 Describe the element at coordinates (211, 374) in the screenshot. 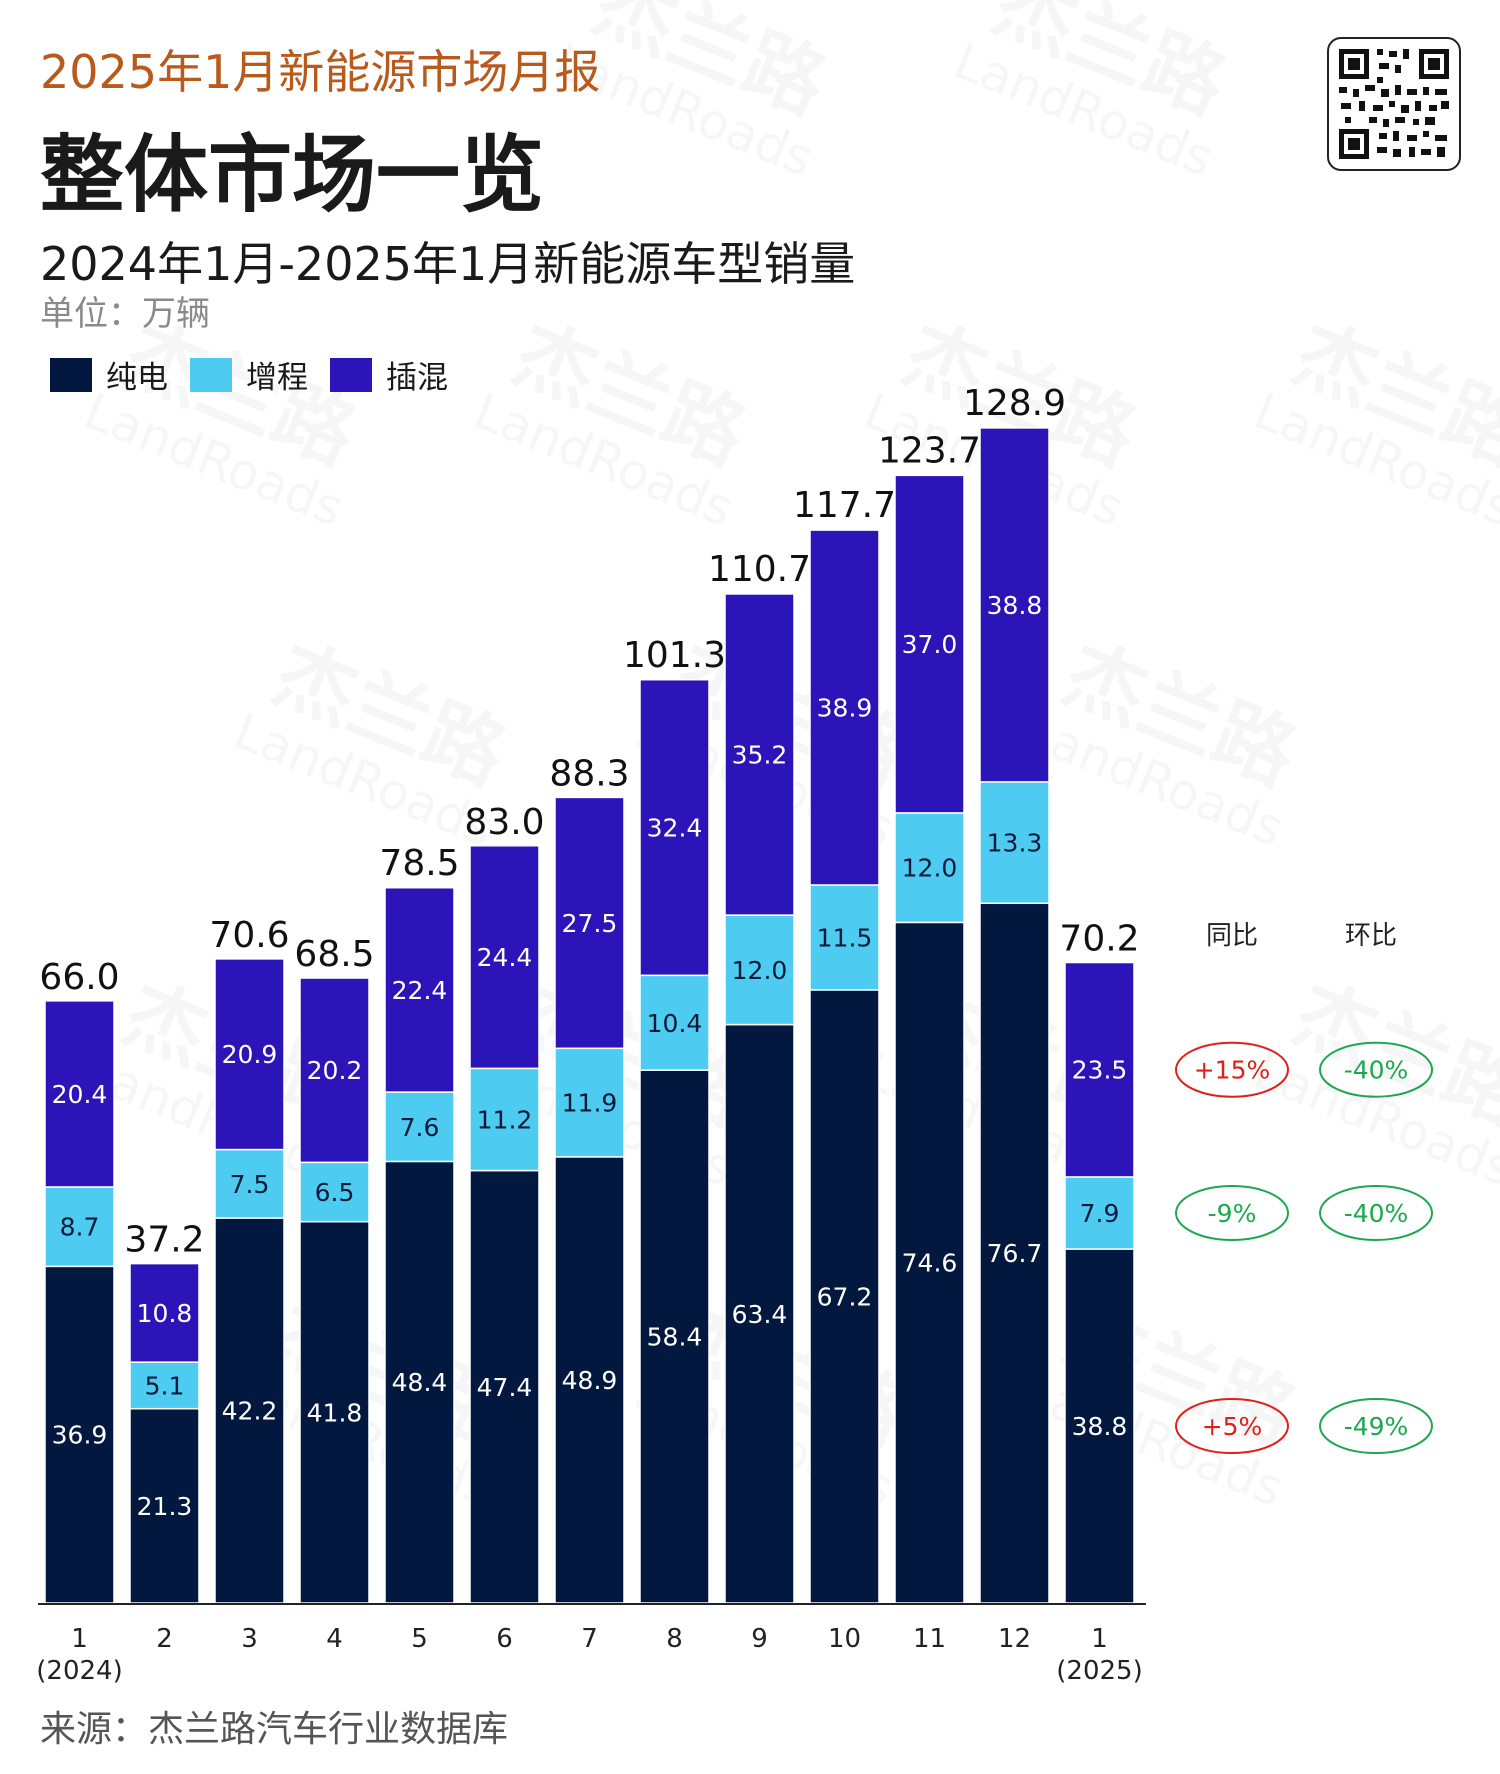

I see `legend-swatch-erev` at that location.